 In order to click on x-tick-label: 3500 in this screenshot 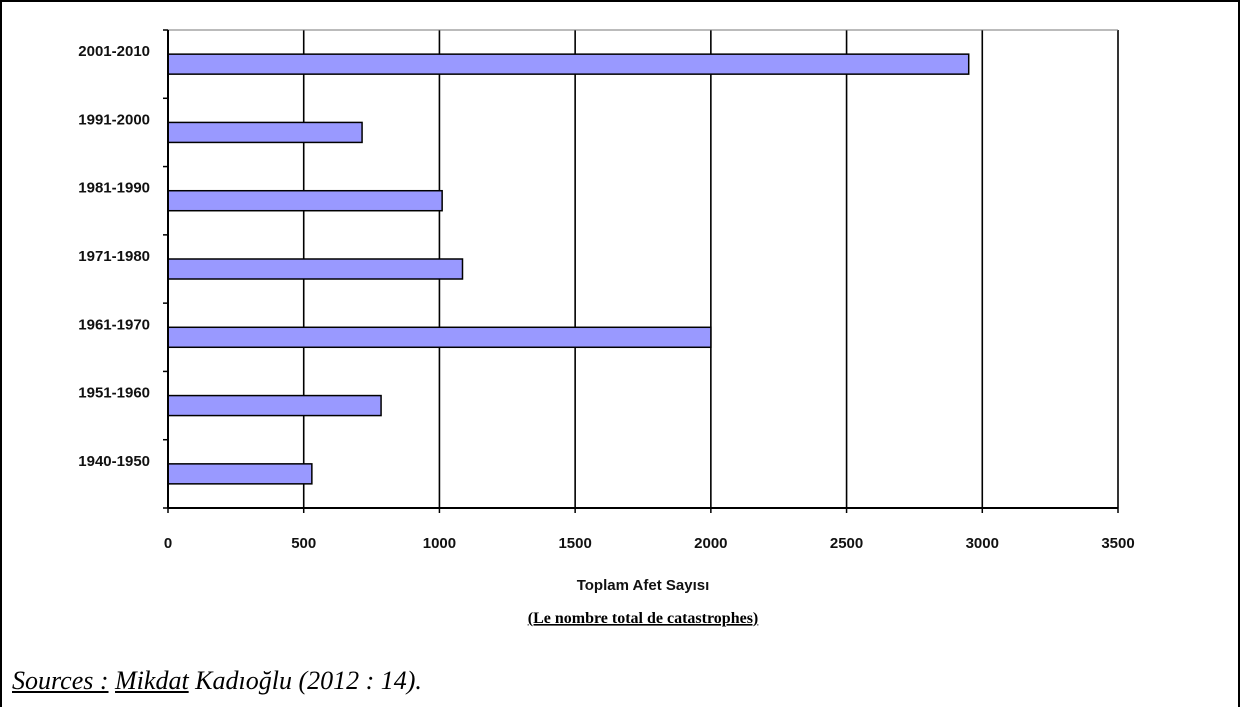, I will do `click(1117, 543)`.